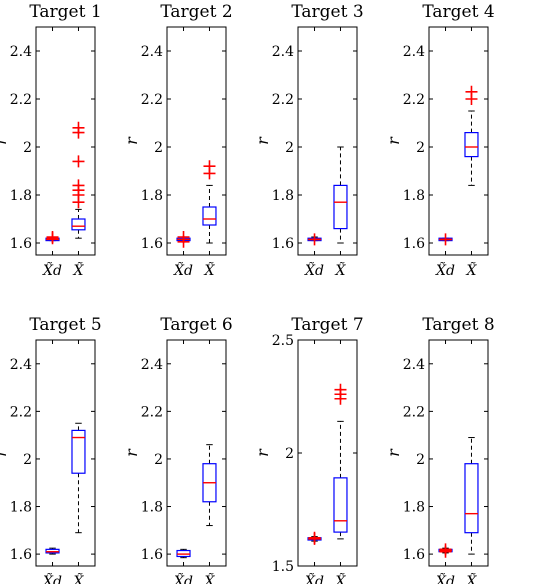 This screenshot has height=584, width=540. What do you see at coordinates (65, 12) in the screenshot?
I see `subplot-title: Target 1` at bounding box center [65, 12].